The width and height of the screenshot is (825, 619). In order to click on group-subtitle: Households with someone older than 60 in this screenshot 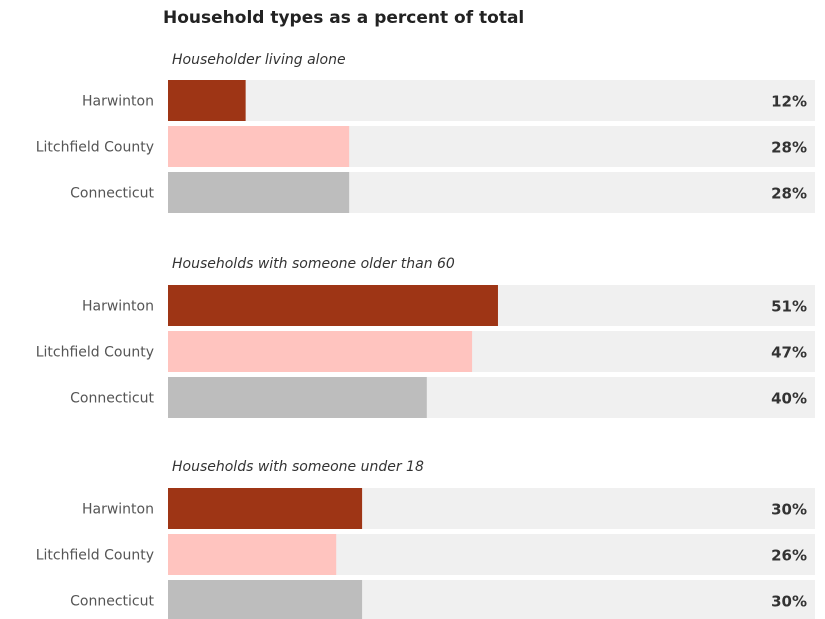, I will do `click(313, 264)`.